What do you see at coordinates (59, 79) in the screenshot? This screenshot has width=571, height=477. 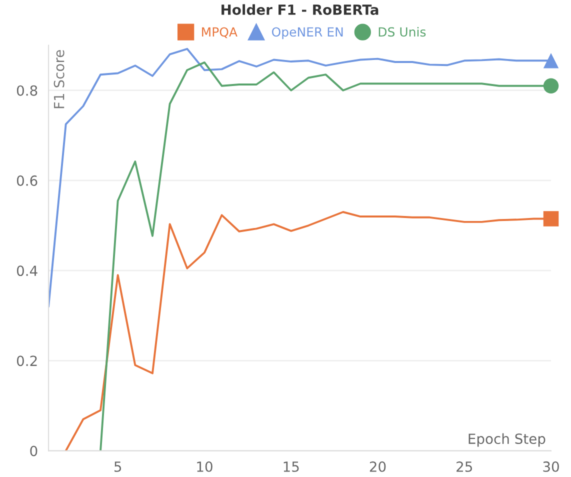 I see `y-axis-title: F1 Score` at bounding box center [59, 79].